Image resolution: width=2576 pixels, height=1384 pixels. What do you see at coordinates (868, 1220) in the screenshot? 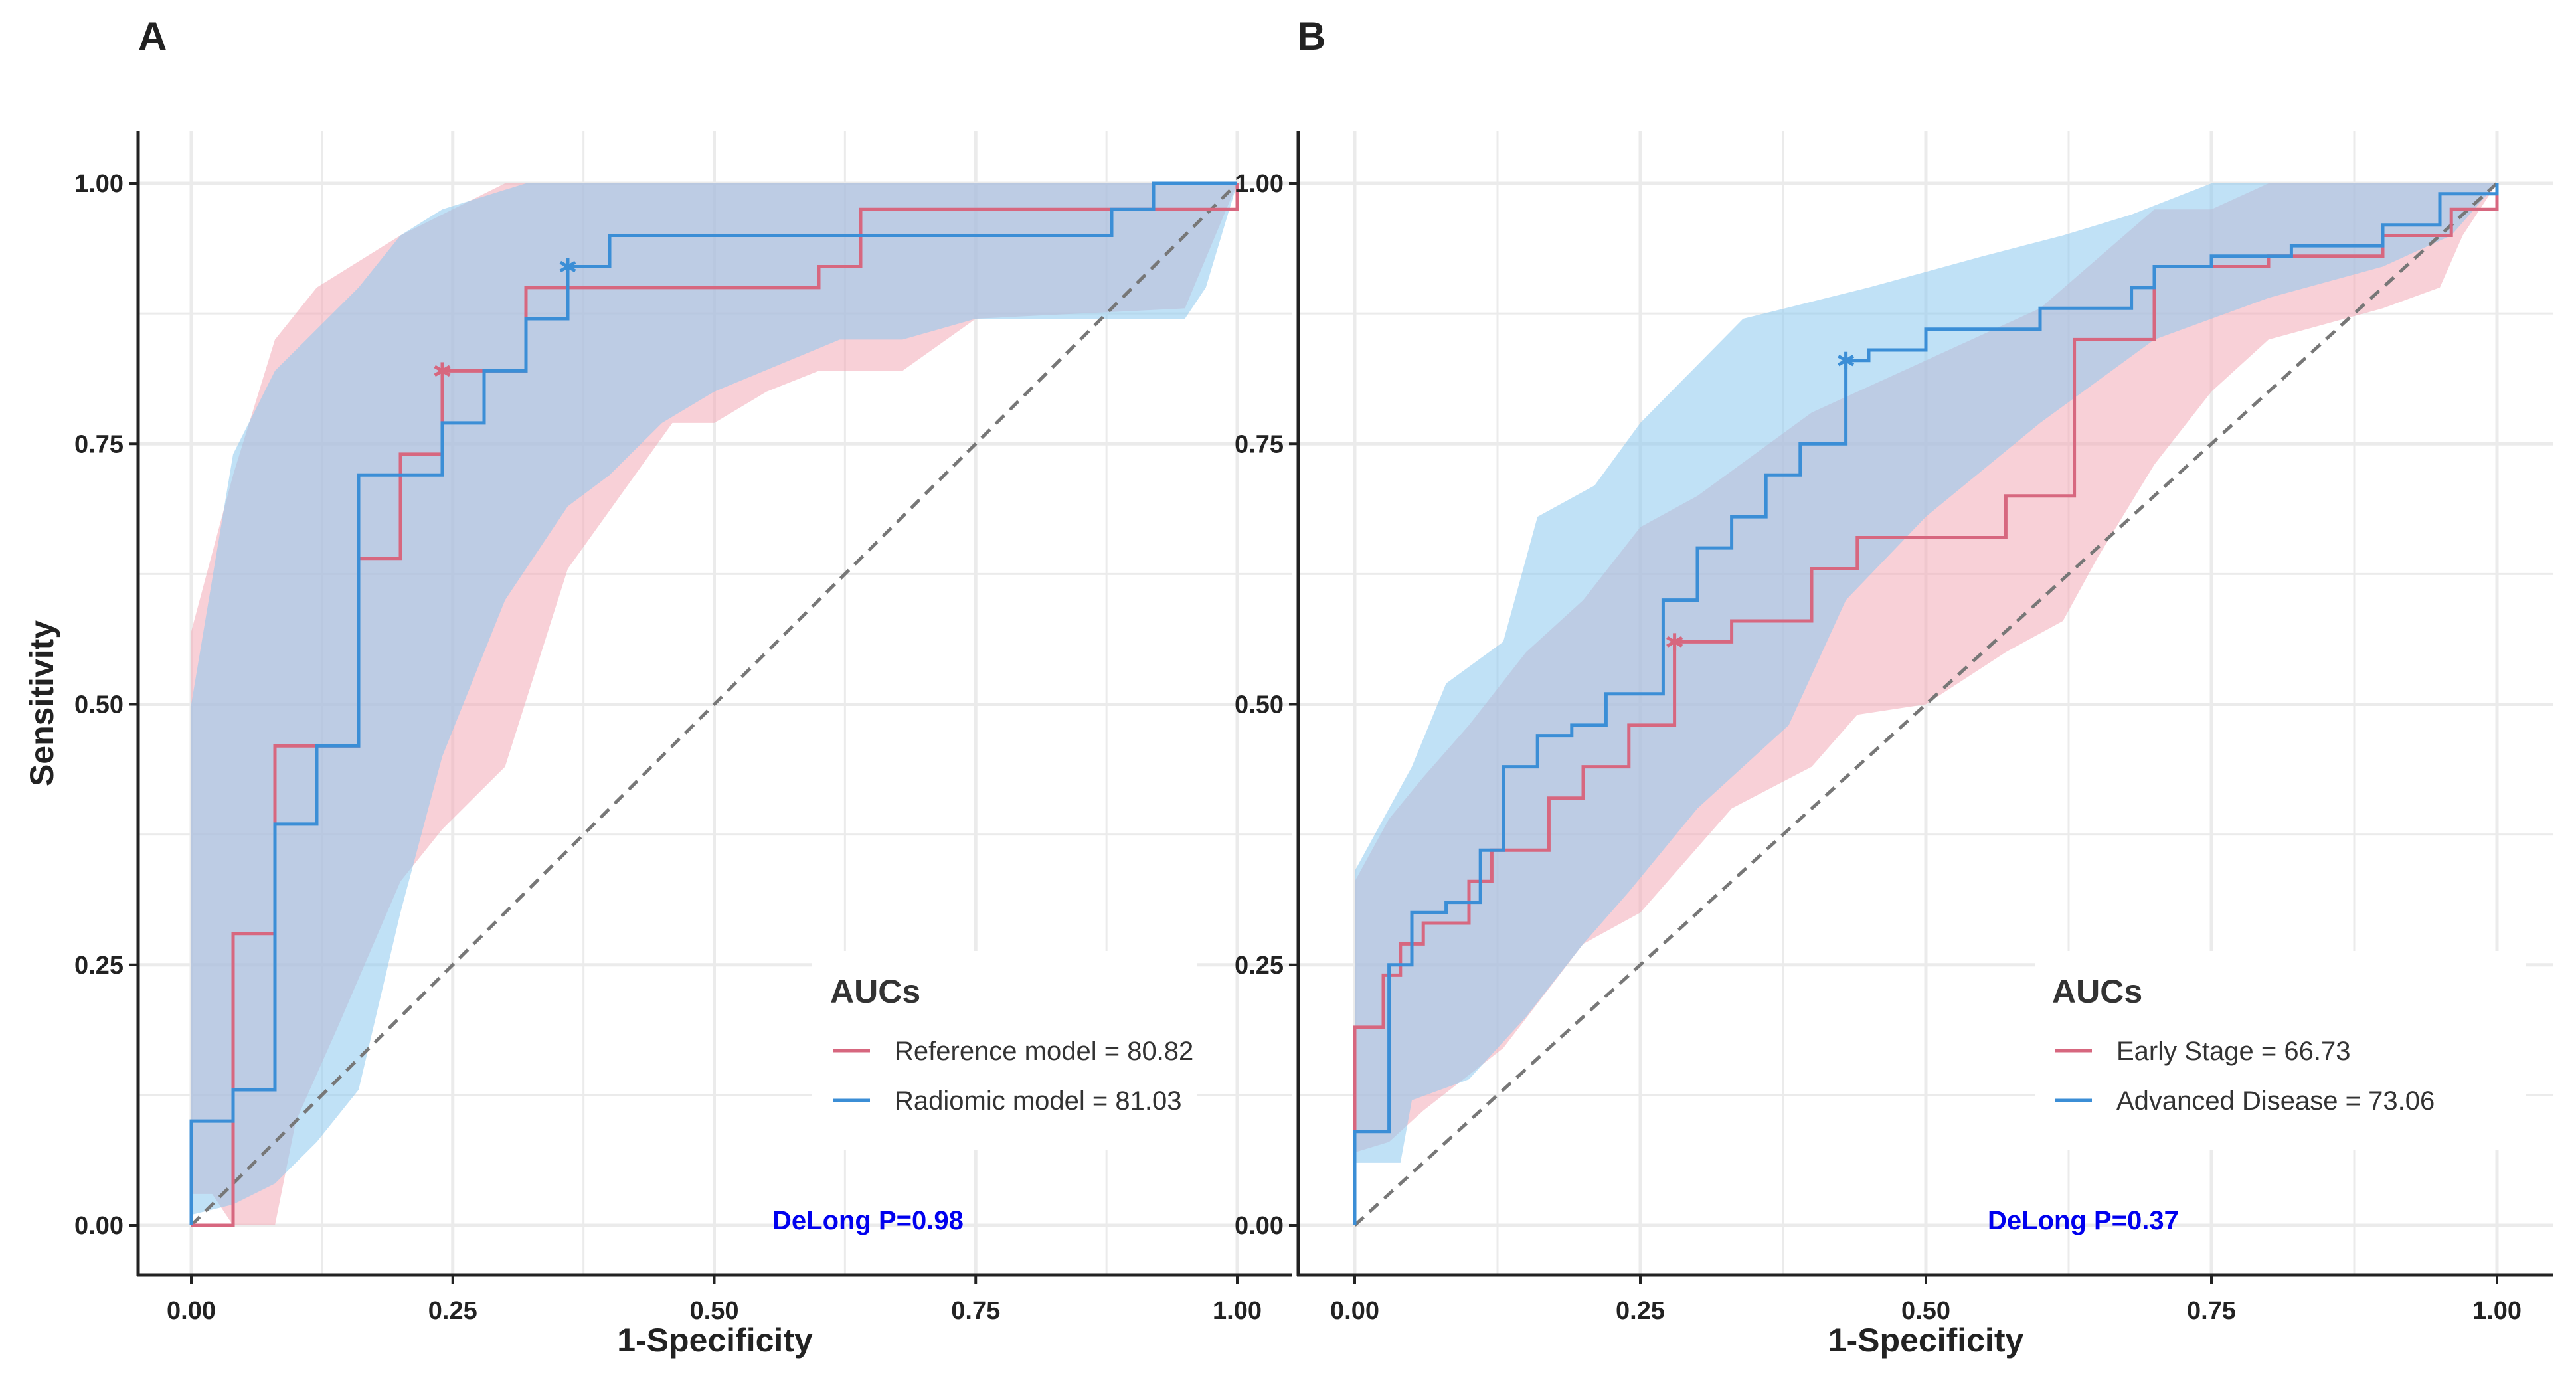
I see `panel-a-delong-pvalue: DeLong P=0.98` at bounding box center [868, 1220].